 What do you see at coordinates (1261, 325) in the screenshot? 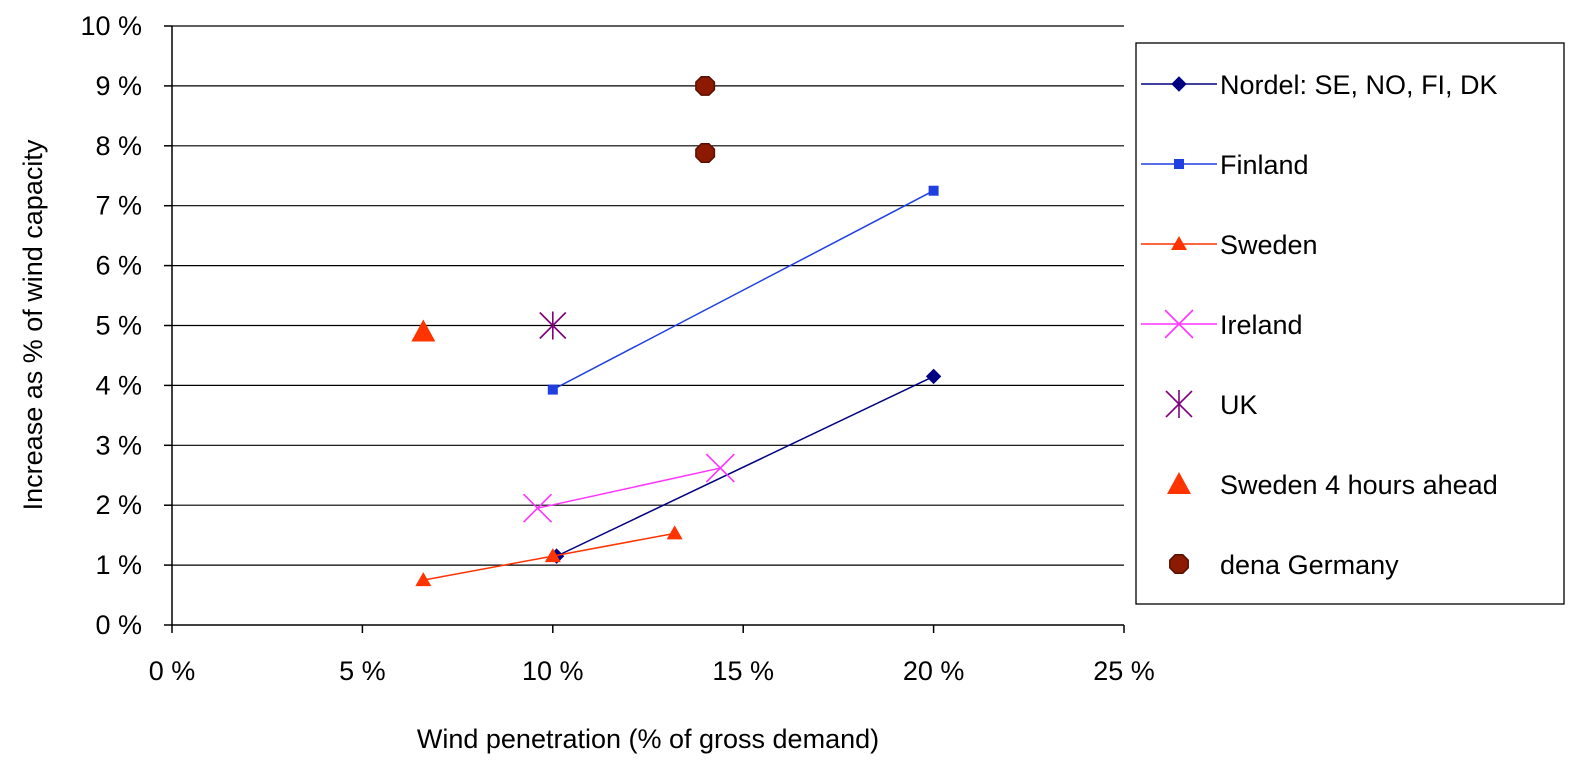
I see `legend-label: Ireland` at bounding box center [1261, 325].